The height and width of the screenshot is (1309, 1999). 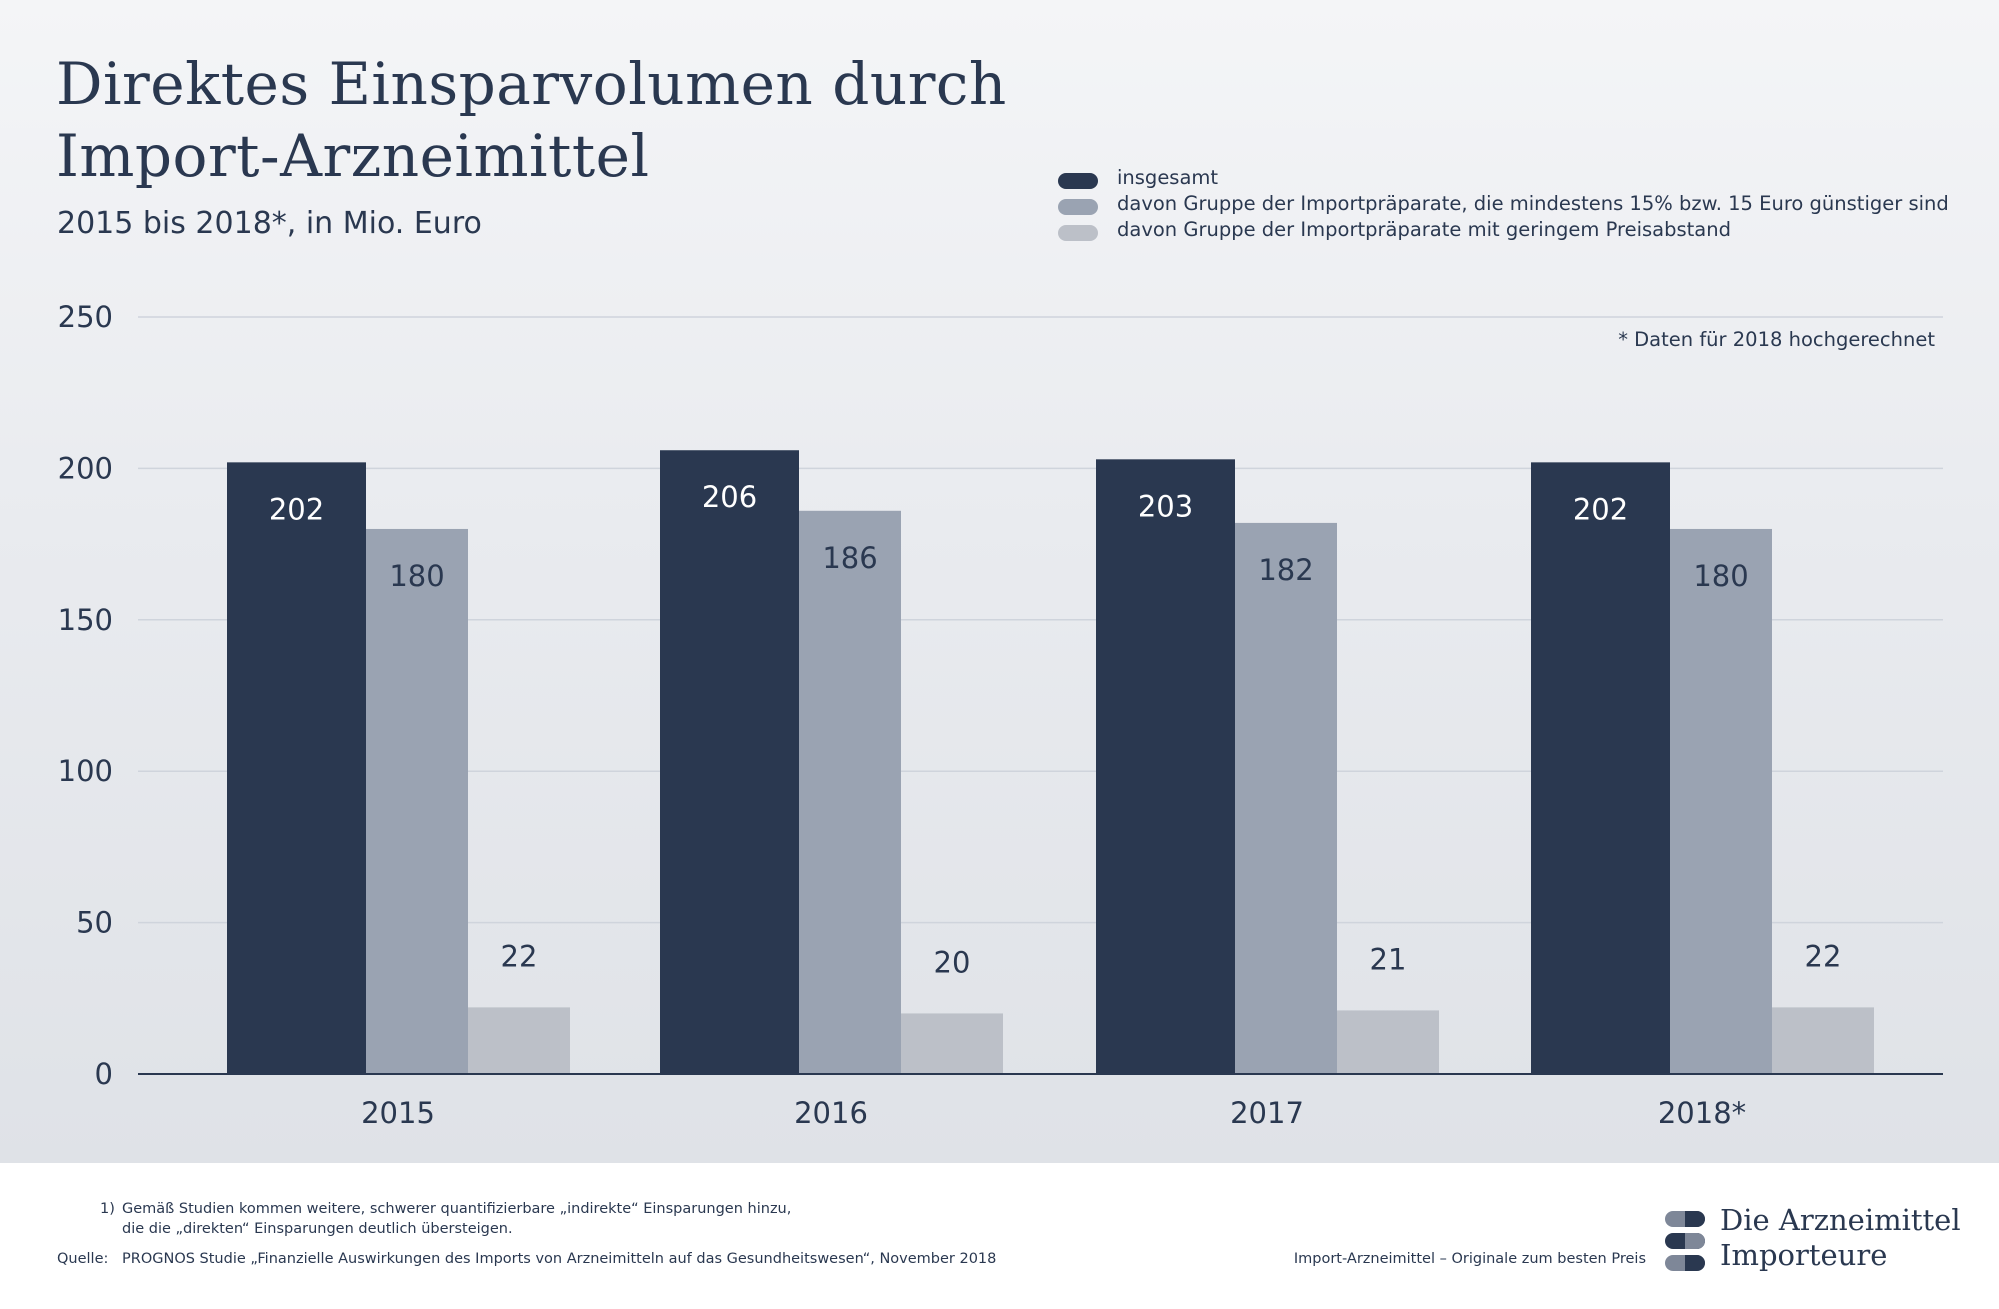 What do you see at coordinates (831, 1113) in the screenshot?
I see `x-tick-label-2016: 2016` at bounding box center [831, 1113].